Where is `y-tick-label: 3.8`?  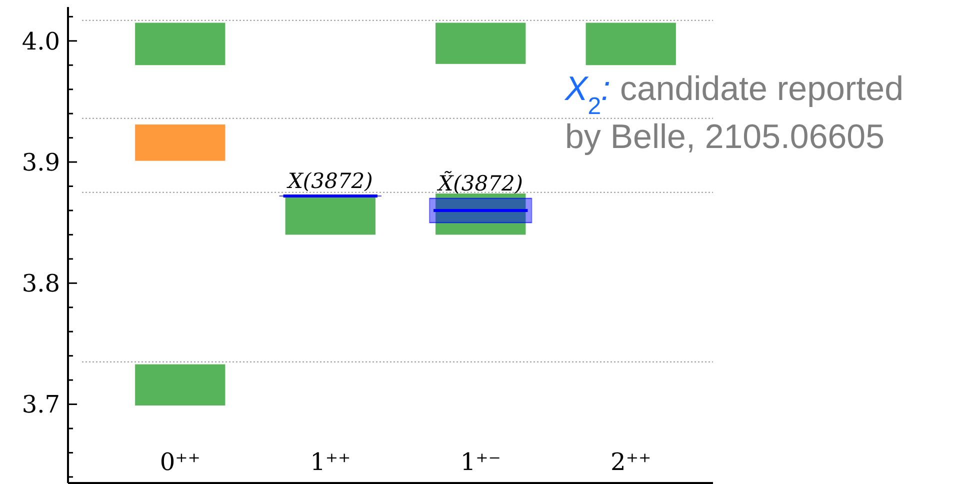 y-tick-label: 3.8 is located at coordinates (41, 284).